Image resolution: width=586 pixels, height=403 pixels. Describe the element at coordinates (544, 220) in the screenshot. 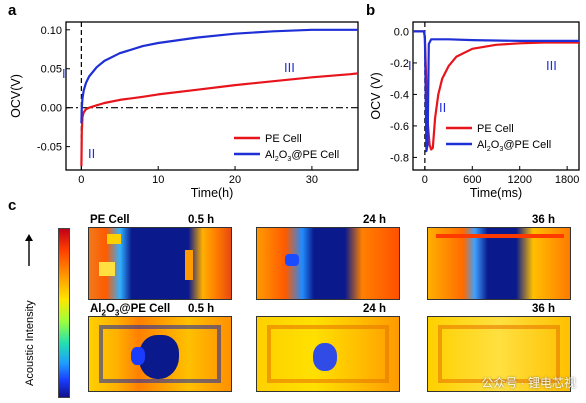

I see `time-label-row1-36h: 36 h` at that location.